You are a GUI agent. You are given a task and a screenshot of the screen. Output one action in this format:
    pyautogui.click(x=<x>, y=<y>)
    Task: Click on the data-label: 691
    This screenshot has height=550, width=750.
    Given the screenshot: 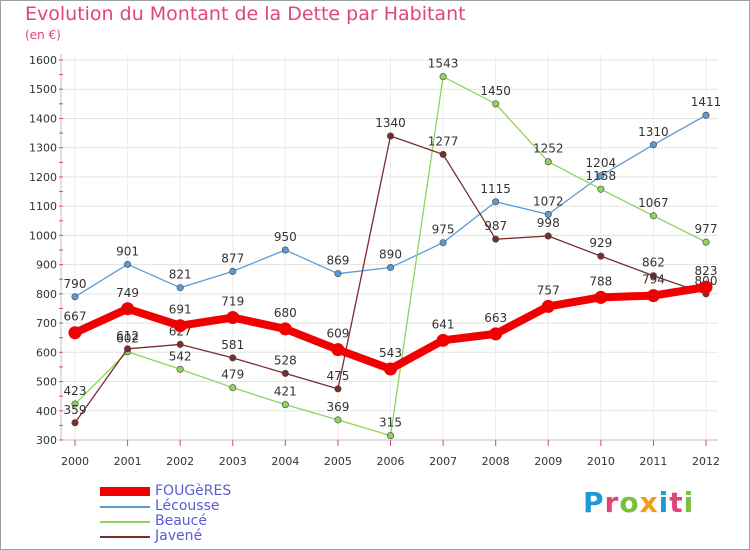 What is the action you would take?
    pyautogui.click(x=180, y=310)
    